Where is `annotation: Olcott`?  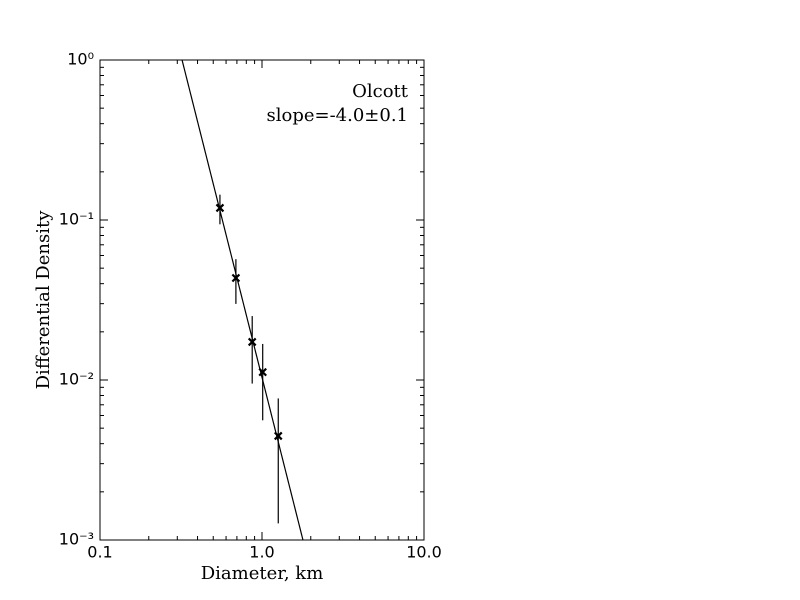 annotation: Olcott is located at coordinates (380, 91).